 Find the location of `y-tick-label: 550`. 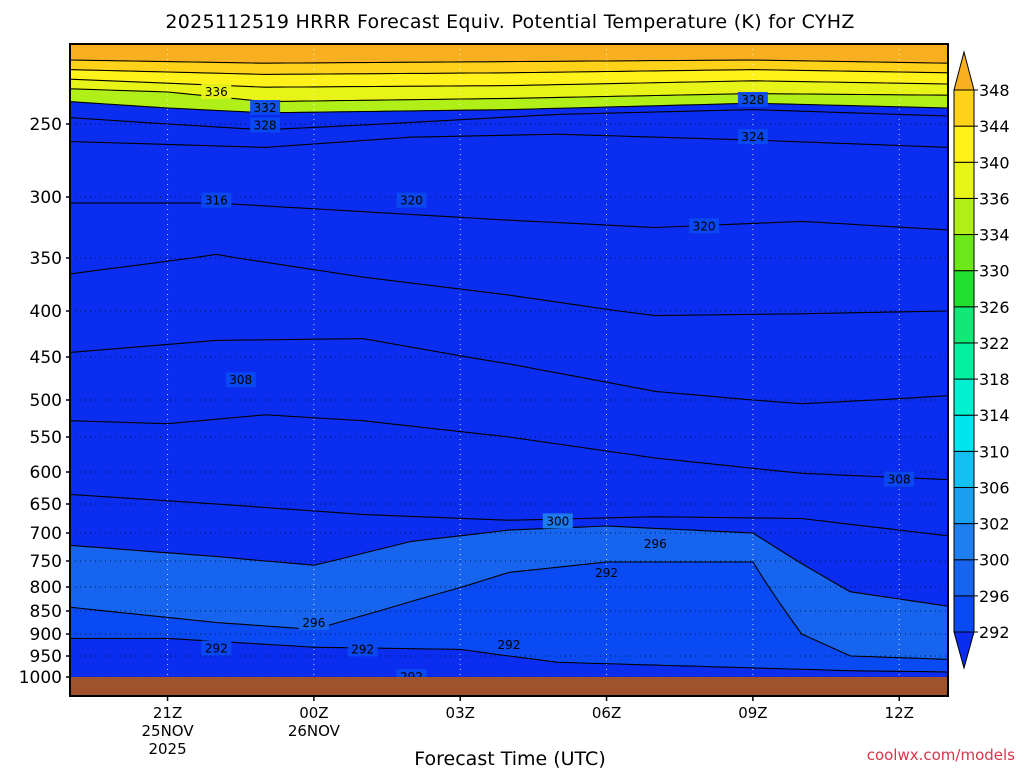

y-tick-label: 550 is located at coordinates (46, 438).